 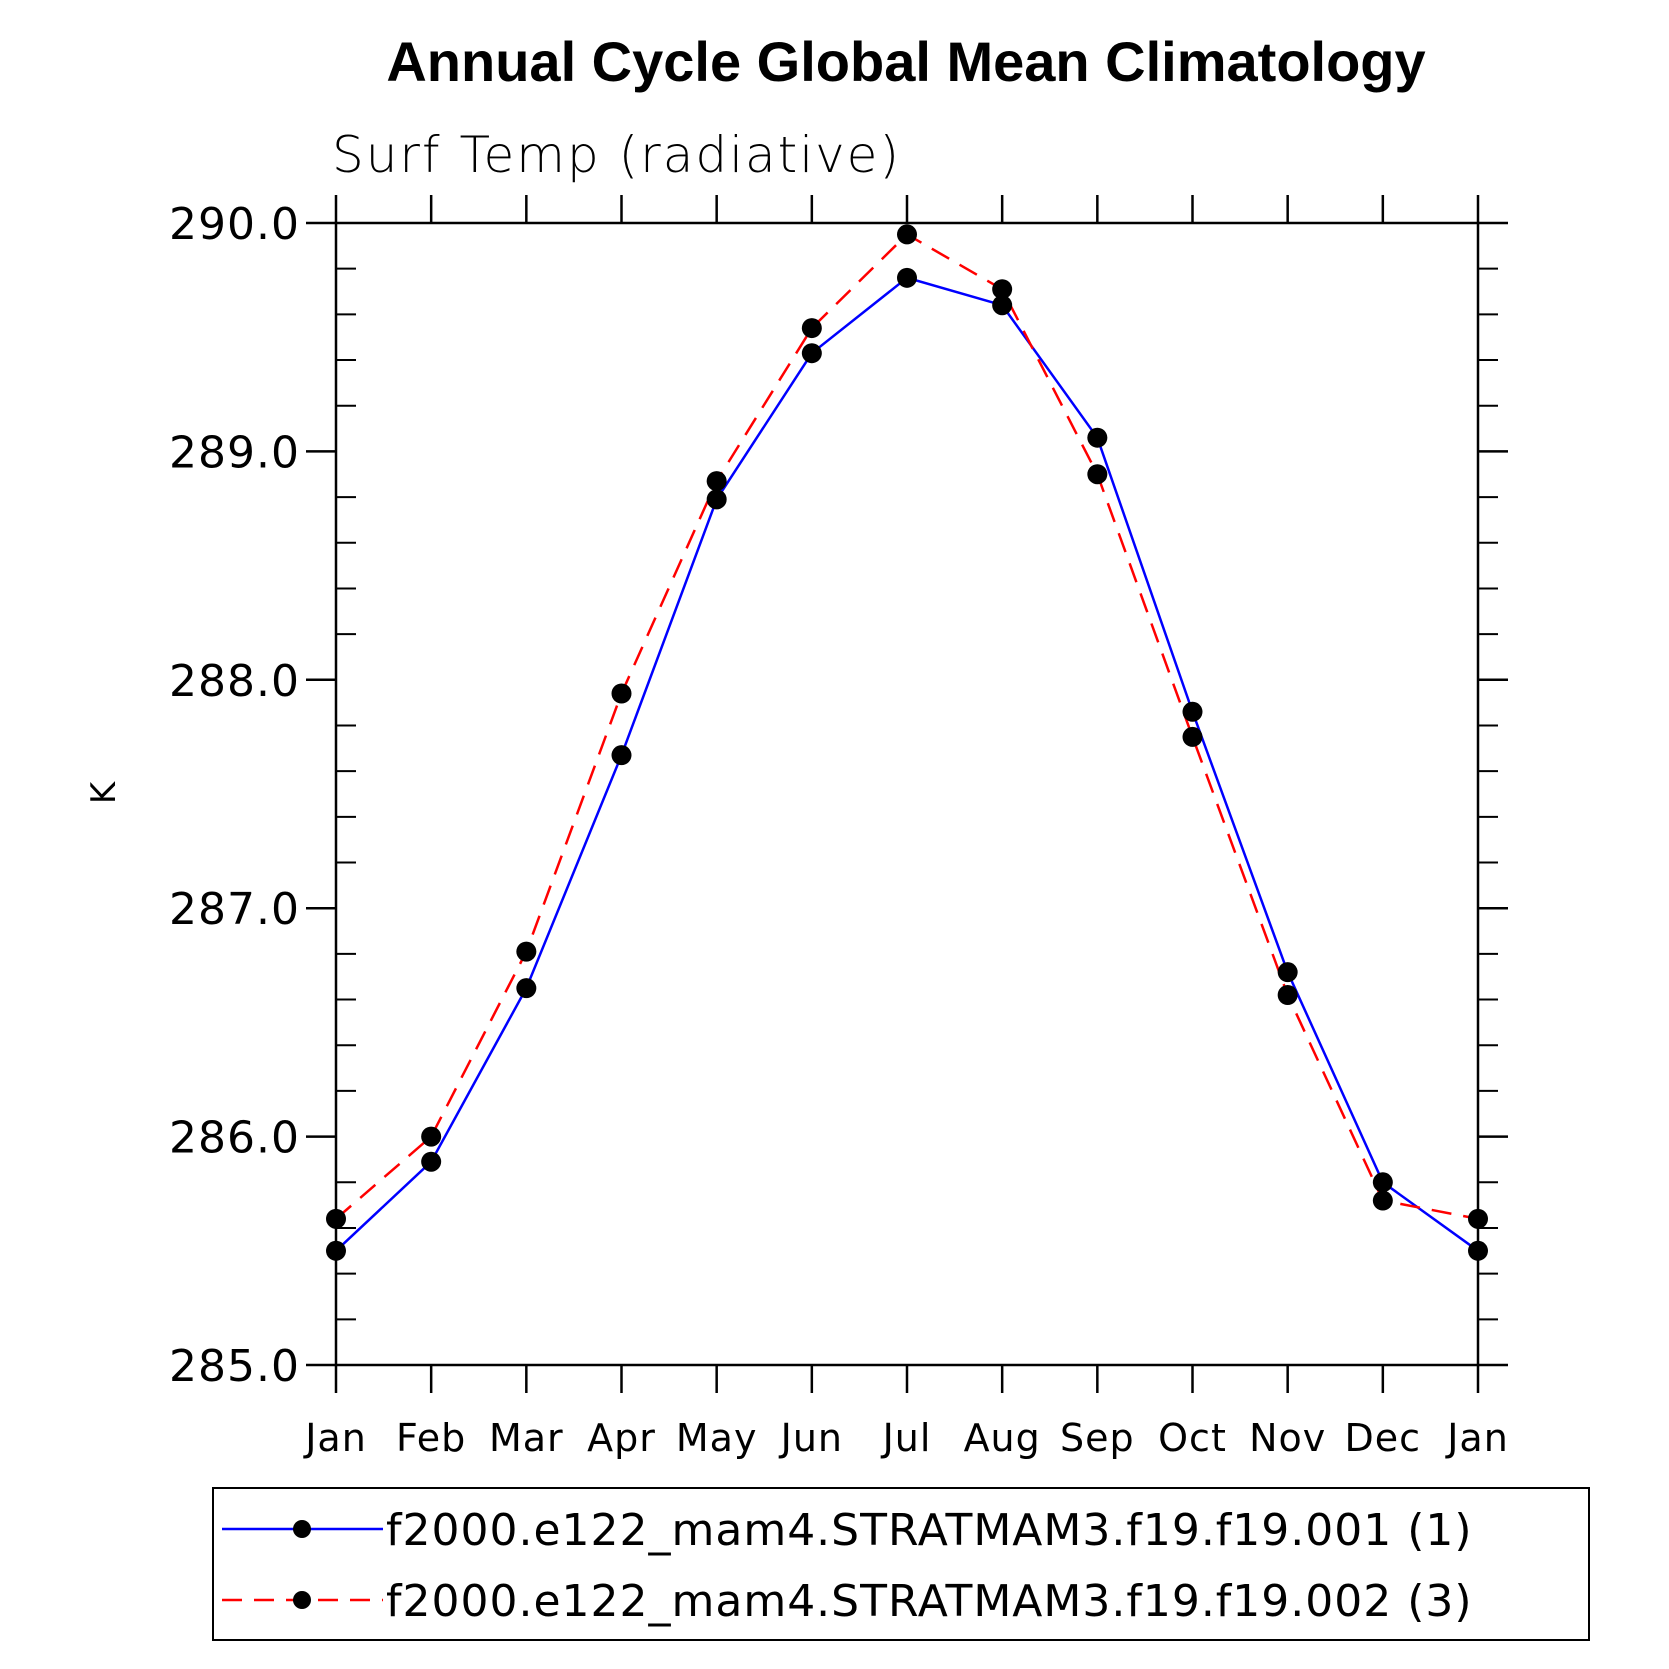 I want to click on y-tick-label: 289.0, so click(x=234, y=452).